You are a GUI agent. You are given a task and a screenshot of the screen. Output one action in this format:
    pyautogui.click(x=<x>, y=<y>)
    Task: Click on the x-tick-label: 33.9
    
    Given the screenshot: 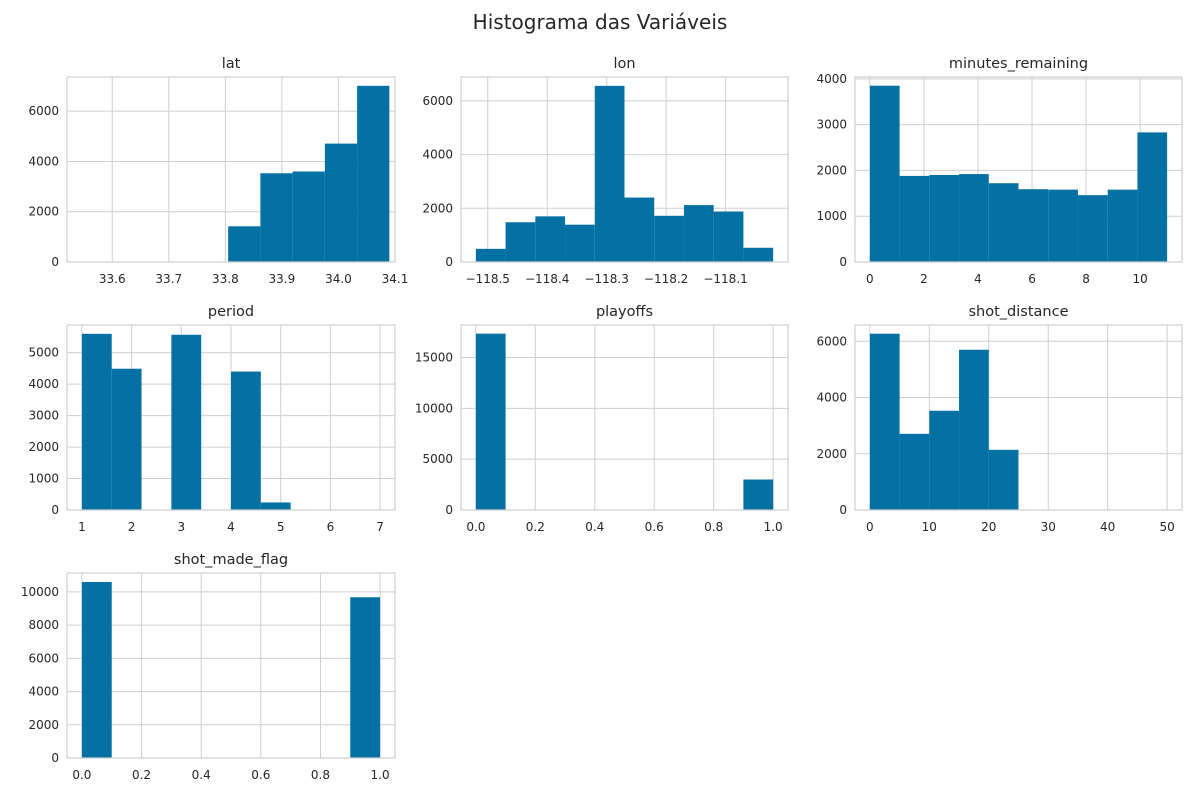 What is the action you would take?
    pyautogui.click(x=282, y=279)
    